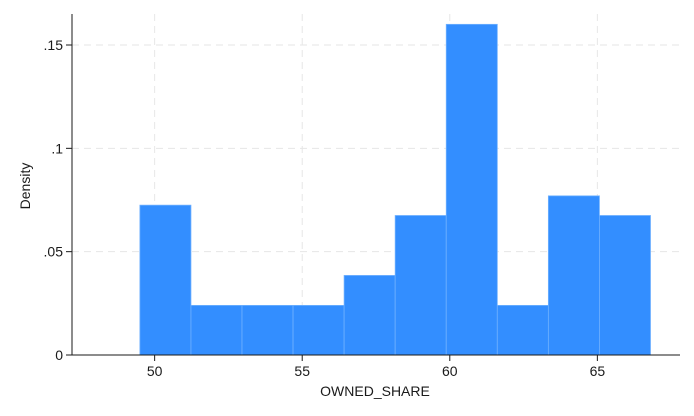 The image size is (694, 416). I want to click on x-axis-ticks: 50 55 60 65, so click(376, 367).